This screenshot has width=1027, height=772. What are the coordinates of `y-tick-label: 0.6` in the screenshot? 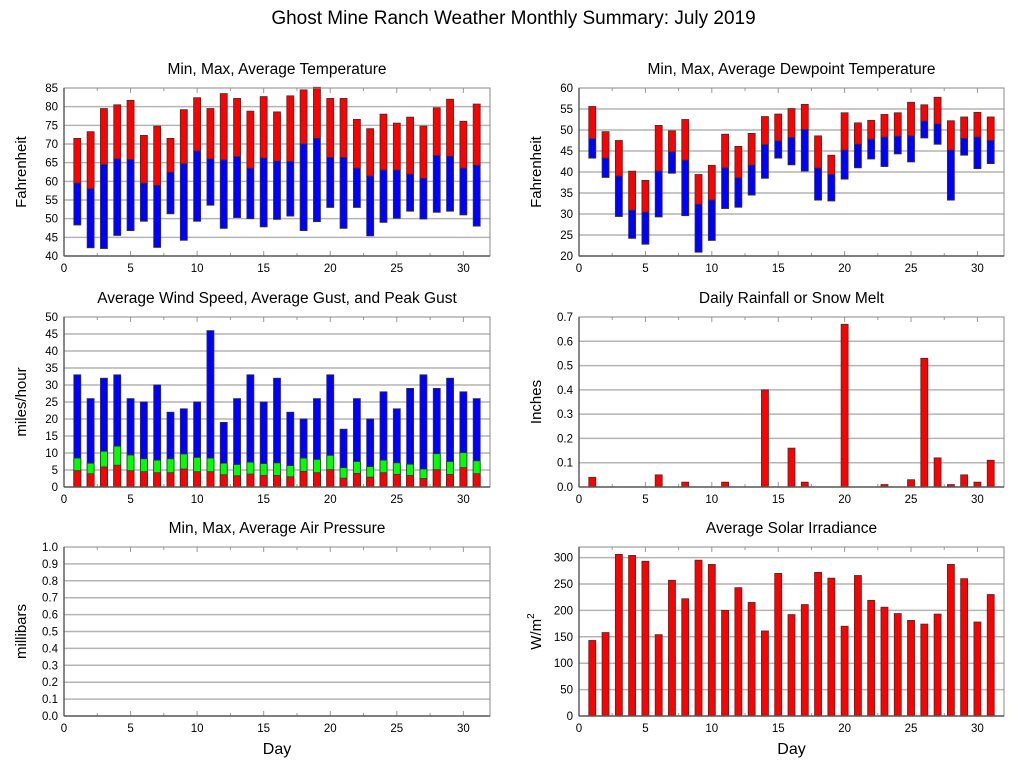 It's located at (50, 616).